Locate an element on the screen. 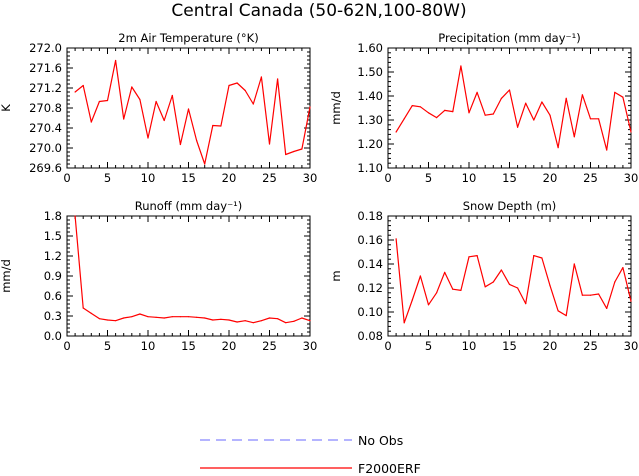 The image size is (639, 476). y-tick-label: 1.30 is located at coordinates (370, 120).